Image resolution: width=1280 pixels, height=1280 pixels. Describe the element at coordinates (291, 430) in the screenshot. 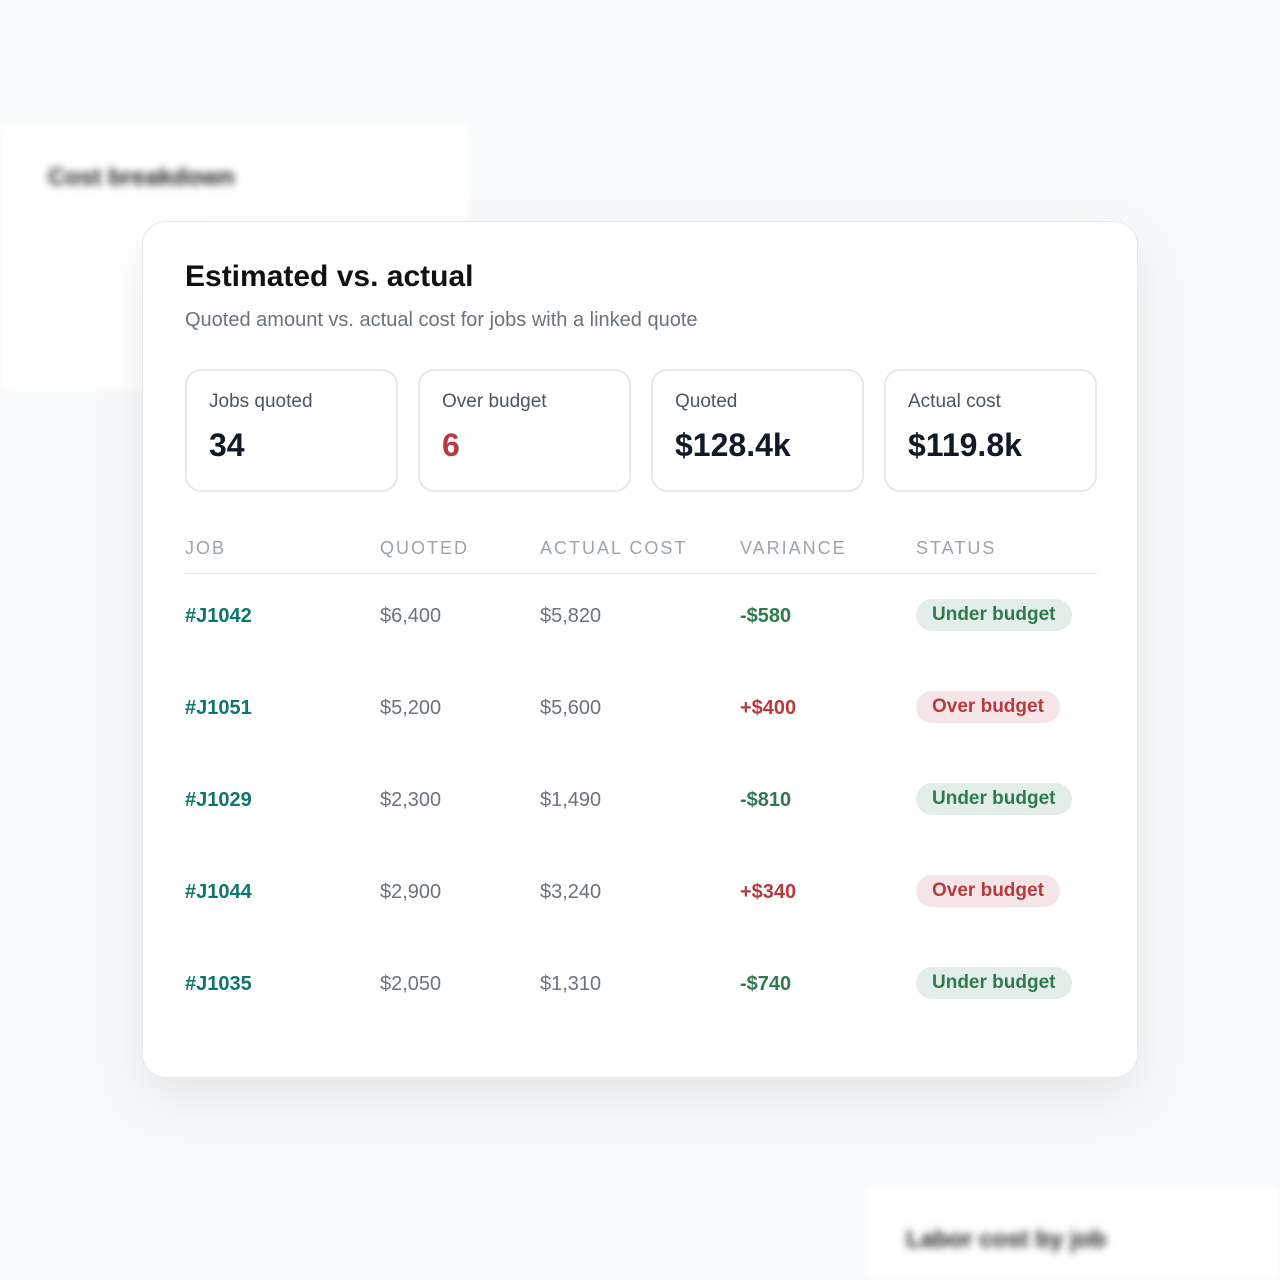

I see `stat-card: Jobs quoted 34` at that location.